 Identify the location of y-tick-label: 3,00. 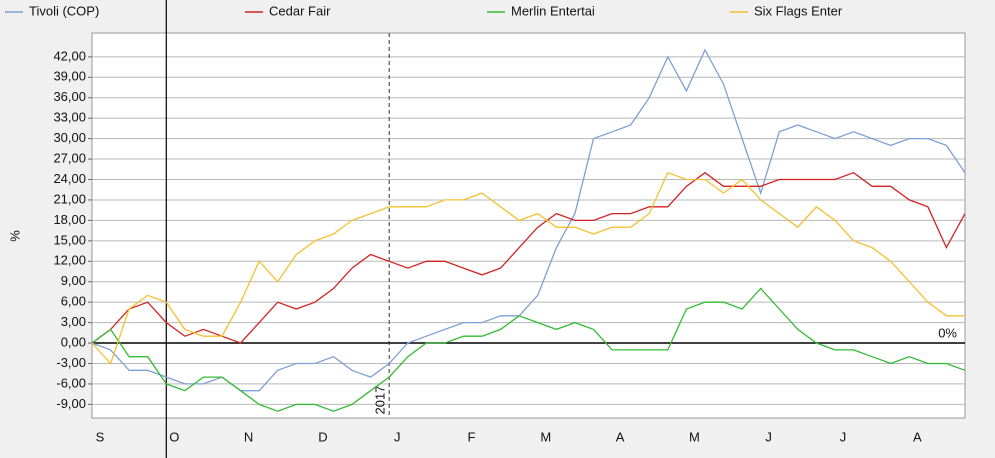
(73, 321).